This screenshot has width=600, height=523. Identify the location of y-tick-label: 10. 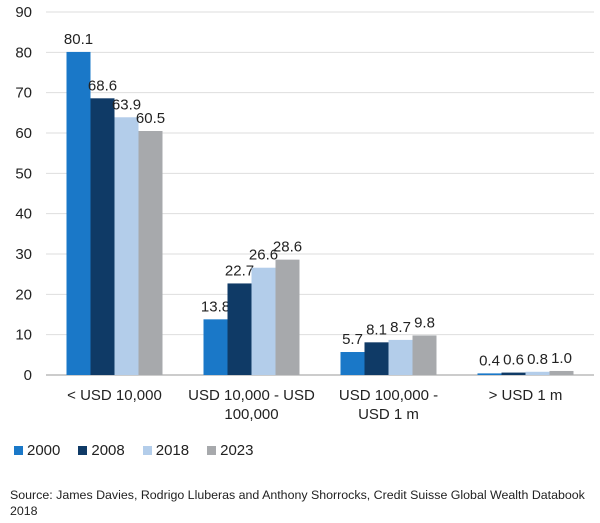
(23, 335).